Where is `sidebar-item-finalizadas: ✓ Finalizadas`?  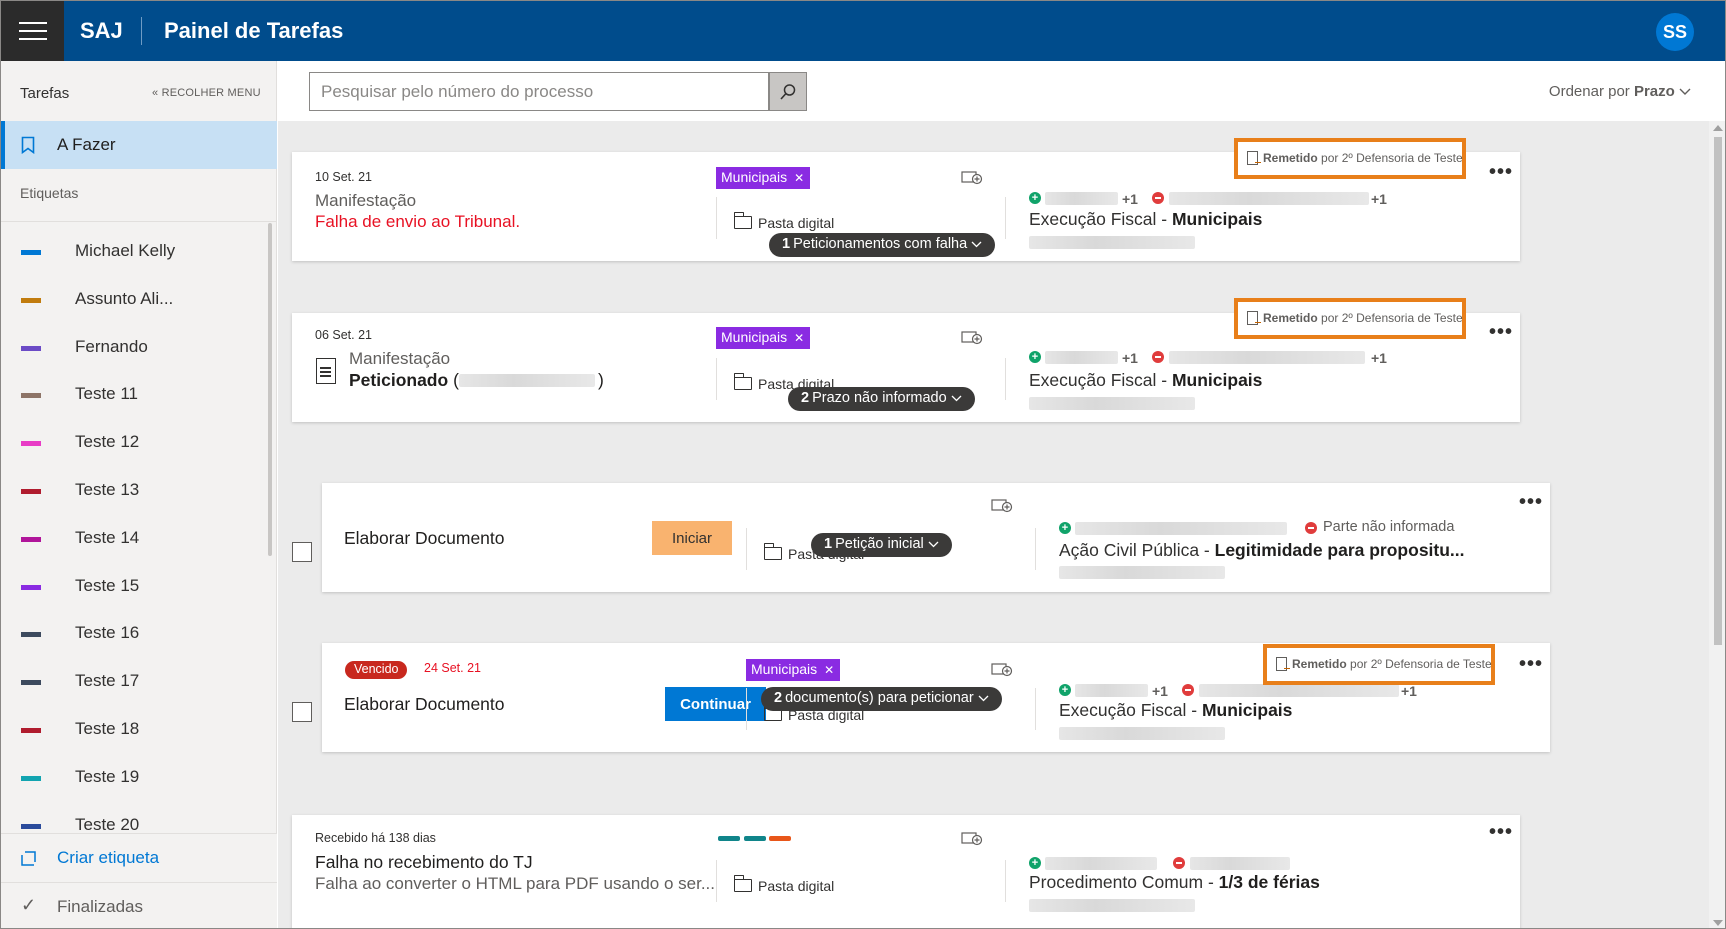
sidebar-item-finalizadas: ✓ Finalizadas is located at coordinates (139, 905).